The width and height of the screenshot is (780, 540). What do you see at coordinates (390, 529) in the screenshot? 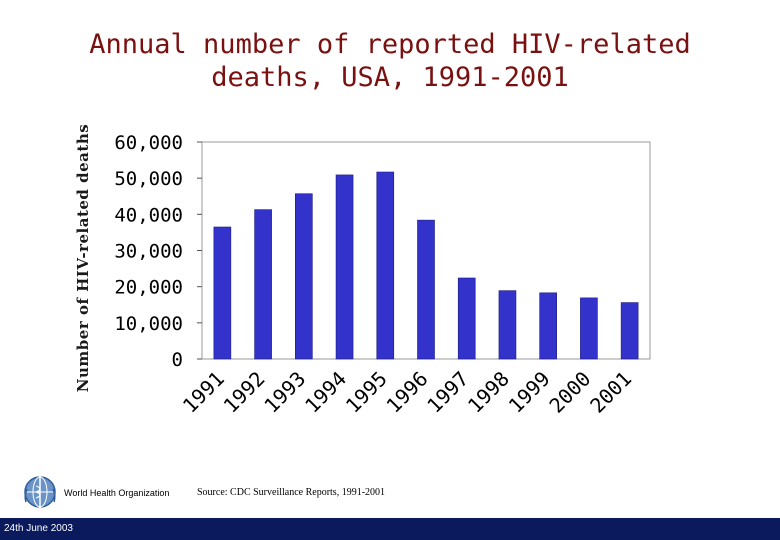
I see `footer-bar` at bounding box center [390, 529].